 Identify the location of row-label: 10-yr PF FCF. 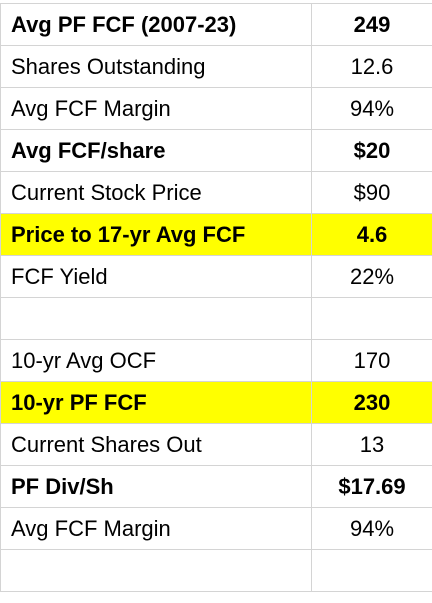
(156, 403).